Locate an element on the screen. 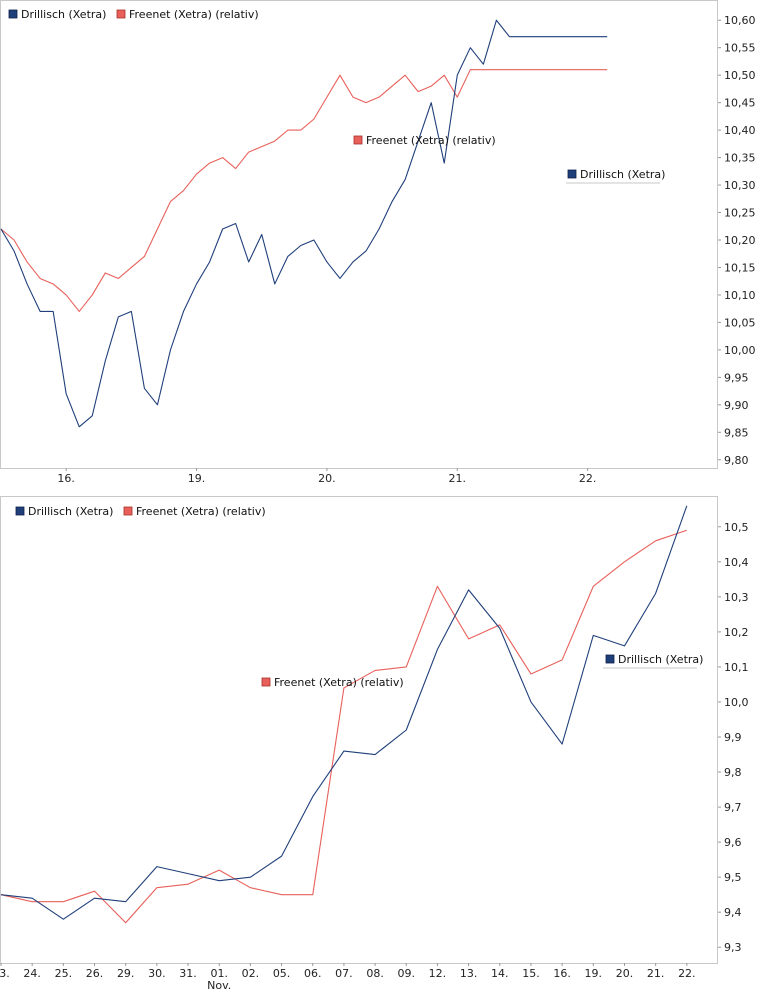  y-tick-label: 10,20 is located at coordinates (740, 240).